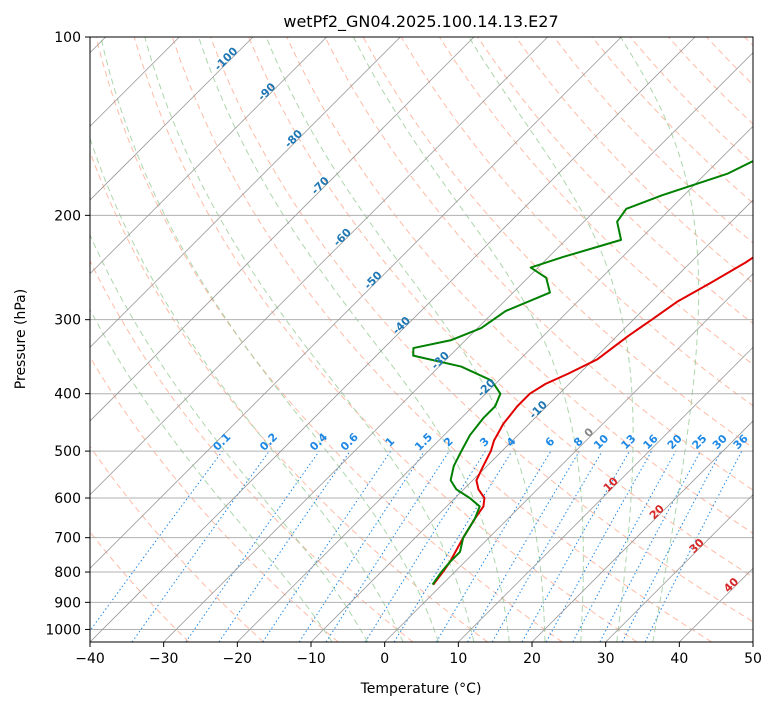  What do you see at coordinates (226, 58) in the screenshot?
I see `isotherm-label: -100` at bounding box center [226, 58].